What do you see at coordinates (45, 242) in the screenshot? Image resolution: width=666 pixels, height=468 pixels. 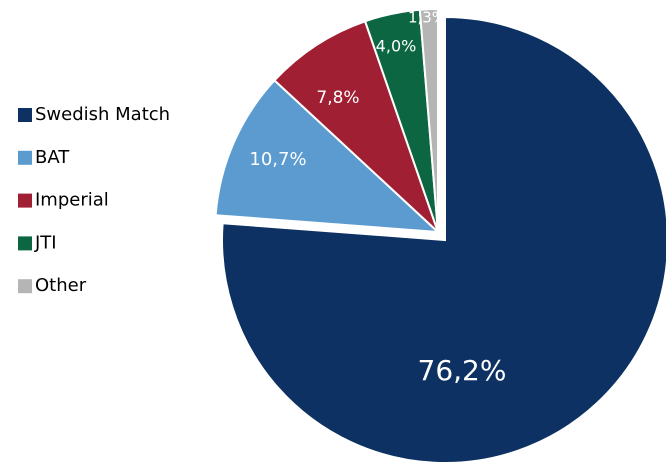 I see `legend-label: JTI` at bounding box center [45, 242].